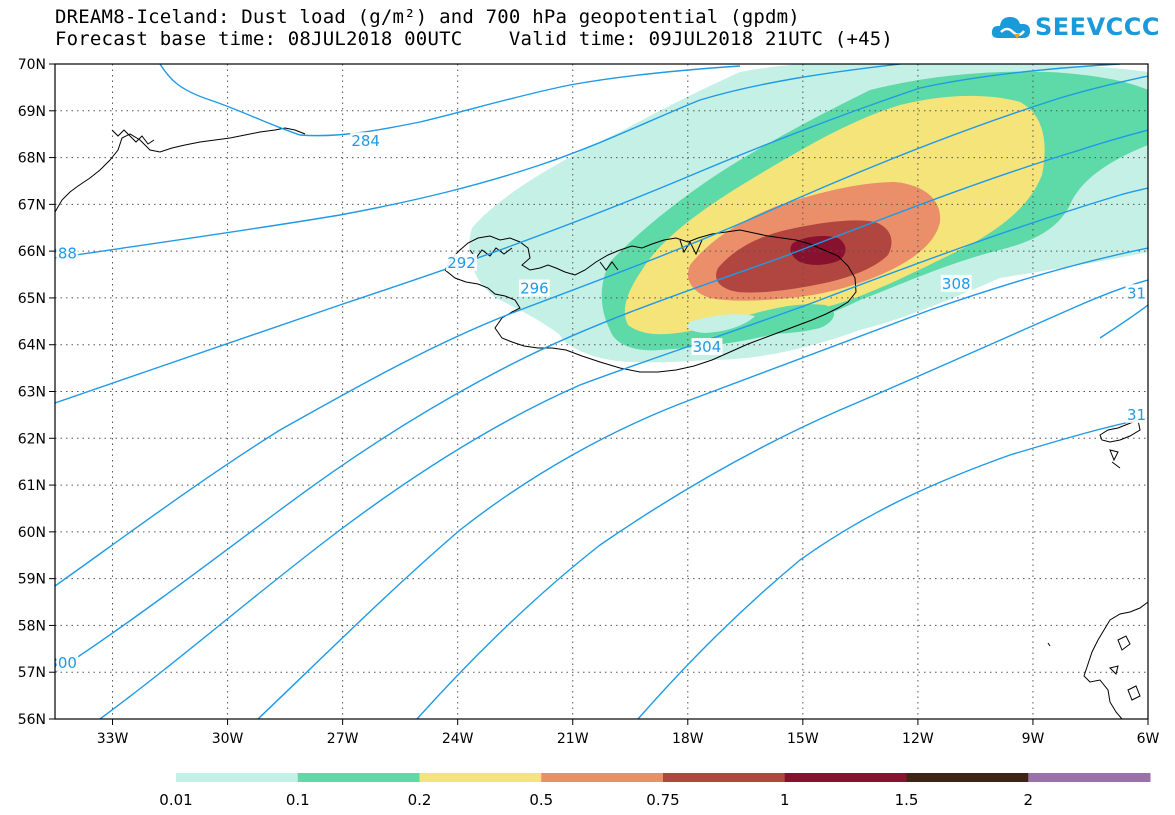  What do you see at coordinates (32, 486) in the screenshot?
I see `lat-tick-label: 61N` at bounding box center [32, 486].